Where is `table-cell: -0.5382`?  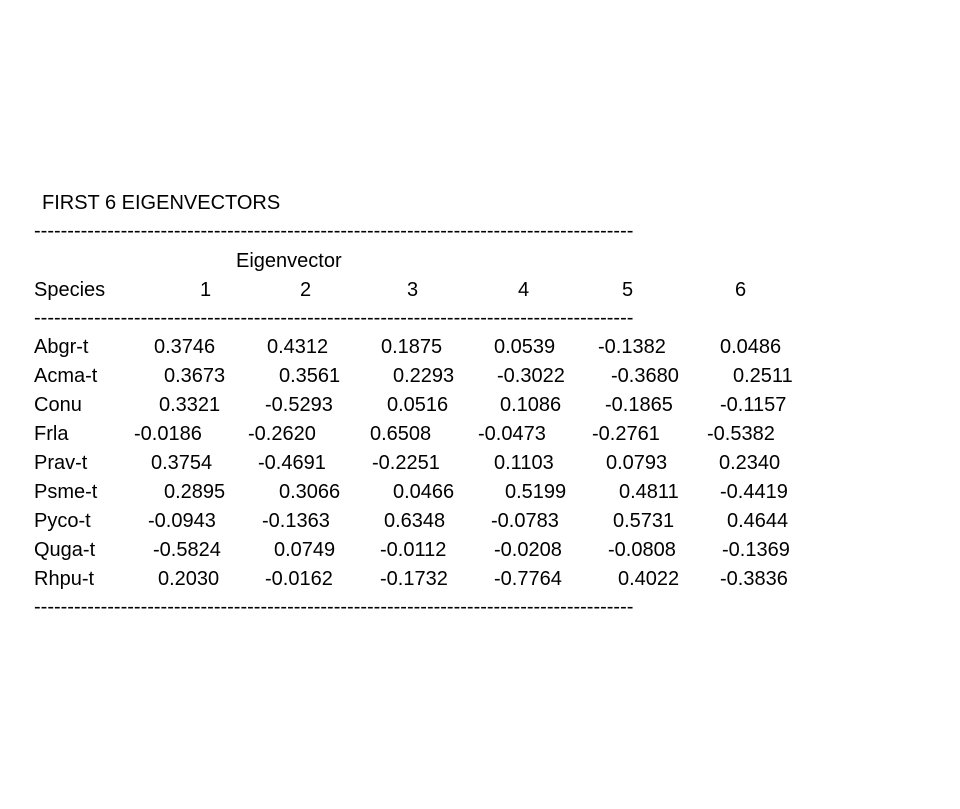 table-cell: -0.5382 is located at coordinates (741, 434).